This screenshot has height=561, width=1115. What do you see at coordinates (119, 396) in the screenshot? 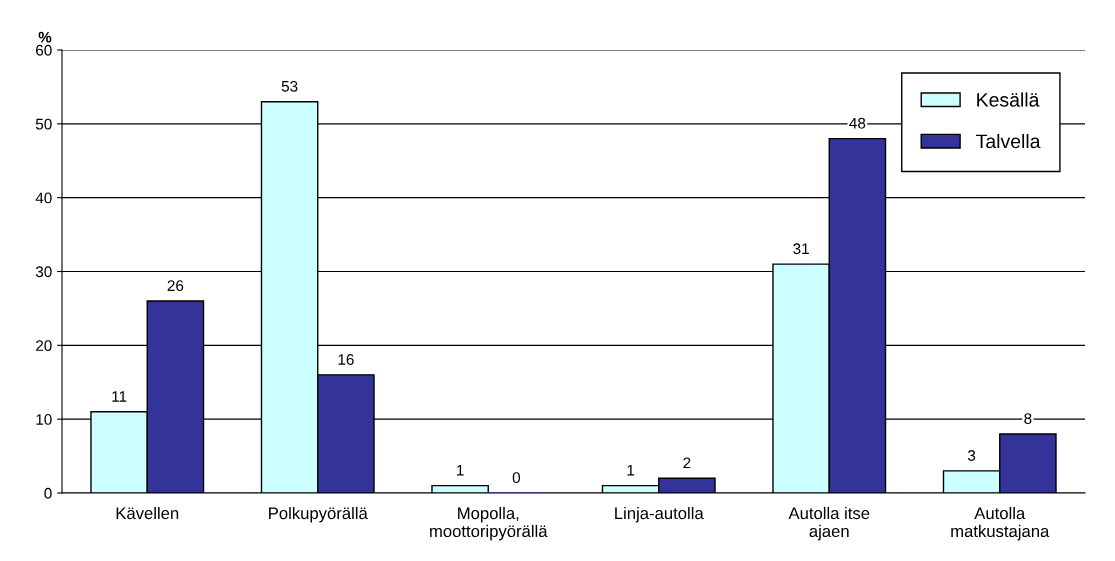
I see `data-label: 11` at bounding box center [119, 396].